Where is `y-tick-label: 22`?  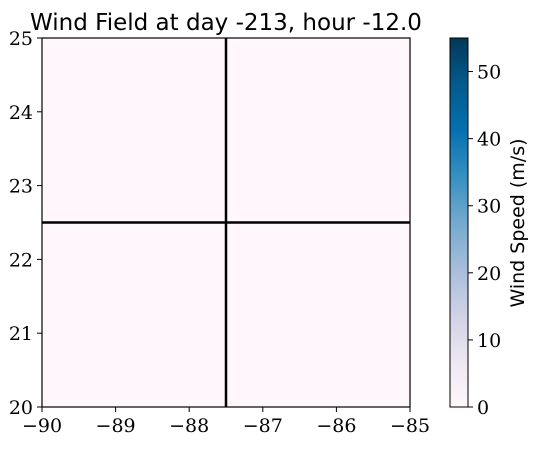
y-tick-label: 22 is located at coordinates (21, 260).